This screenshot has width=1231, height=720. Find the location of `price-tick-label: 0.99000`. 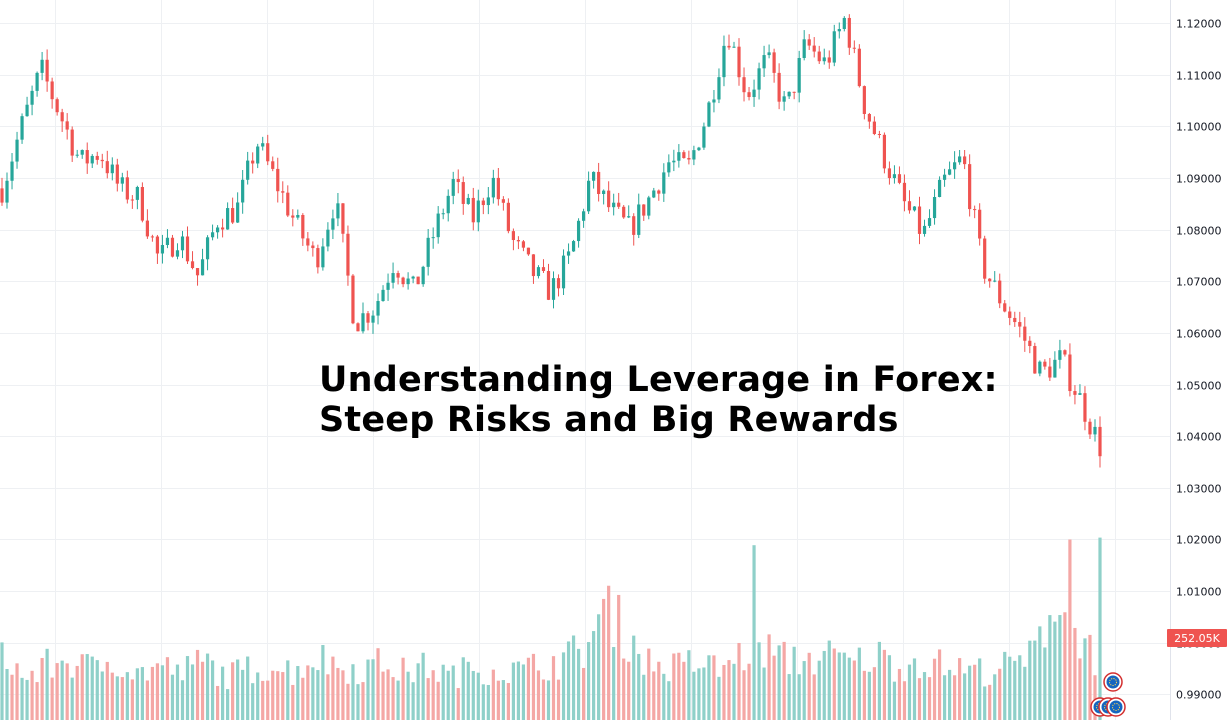

price-tick-label: 0.99000 is located at coordinates (1199, 695).